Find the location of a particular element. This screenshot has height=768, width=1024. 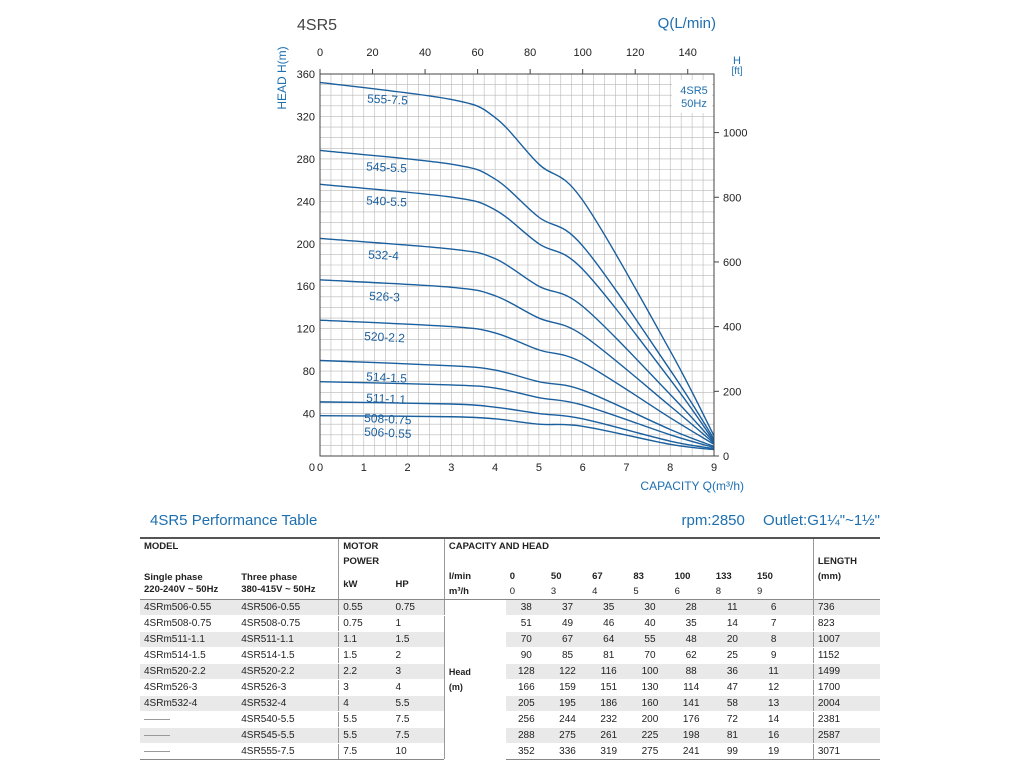

curve-label: 555-7.5 is located at coordinates (388, 100).